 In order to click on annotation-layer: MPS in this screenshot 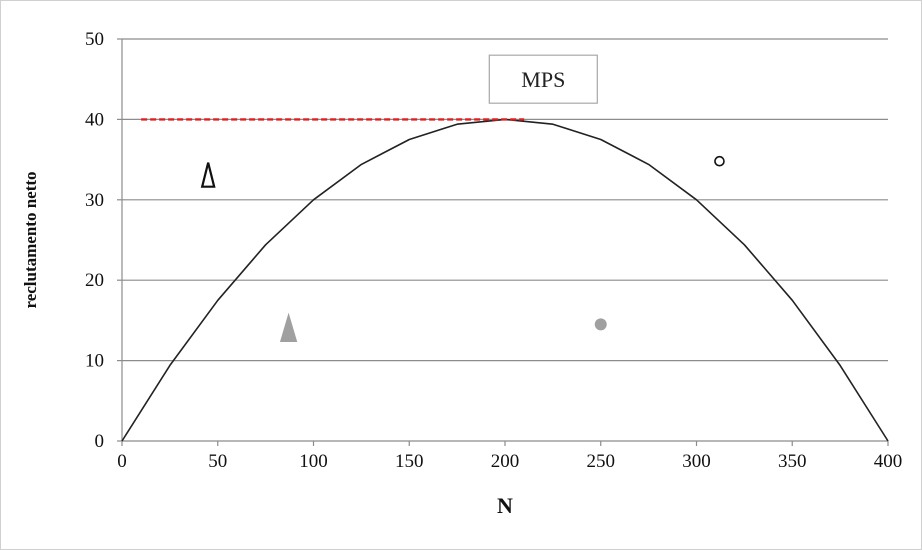, I will do `click(543, 79)`.